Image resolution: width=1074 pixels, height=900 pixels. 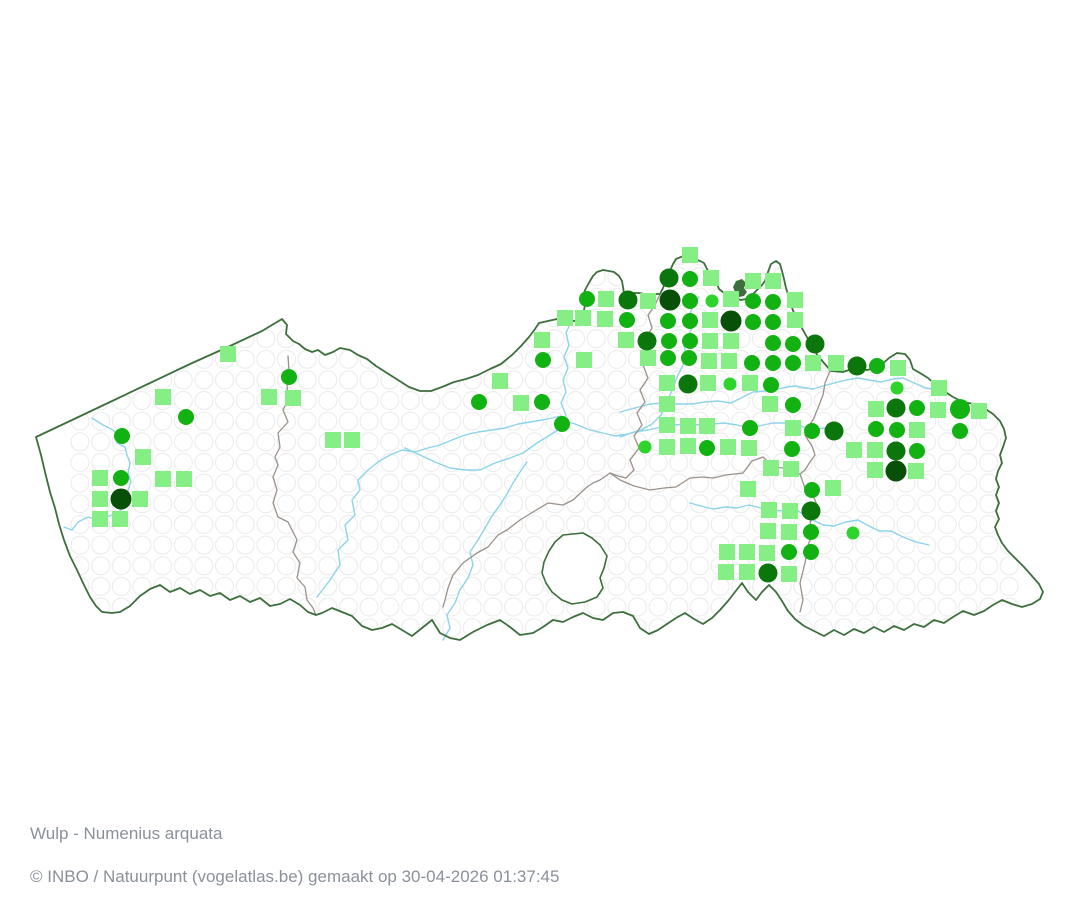 What do you see at coordinates (126, 833) in the screenshot?
I see `map-title: Wulp - Numenius arquata` at bounding box center [126, 833].